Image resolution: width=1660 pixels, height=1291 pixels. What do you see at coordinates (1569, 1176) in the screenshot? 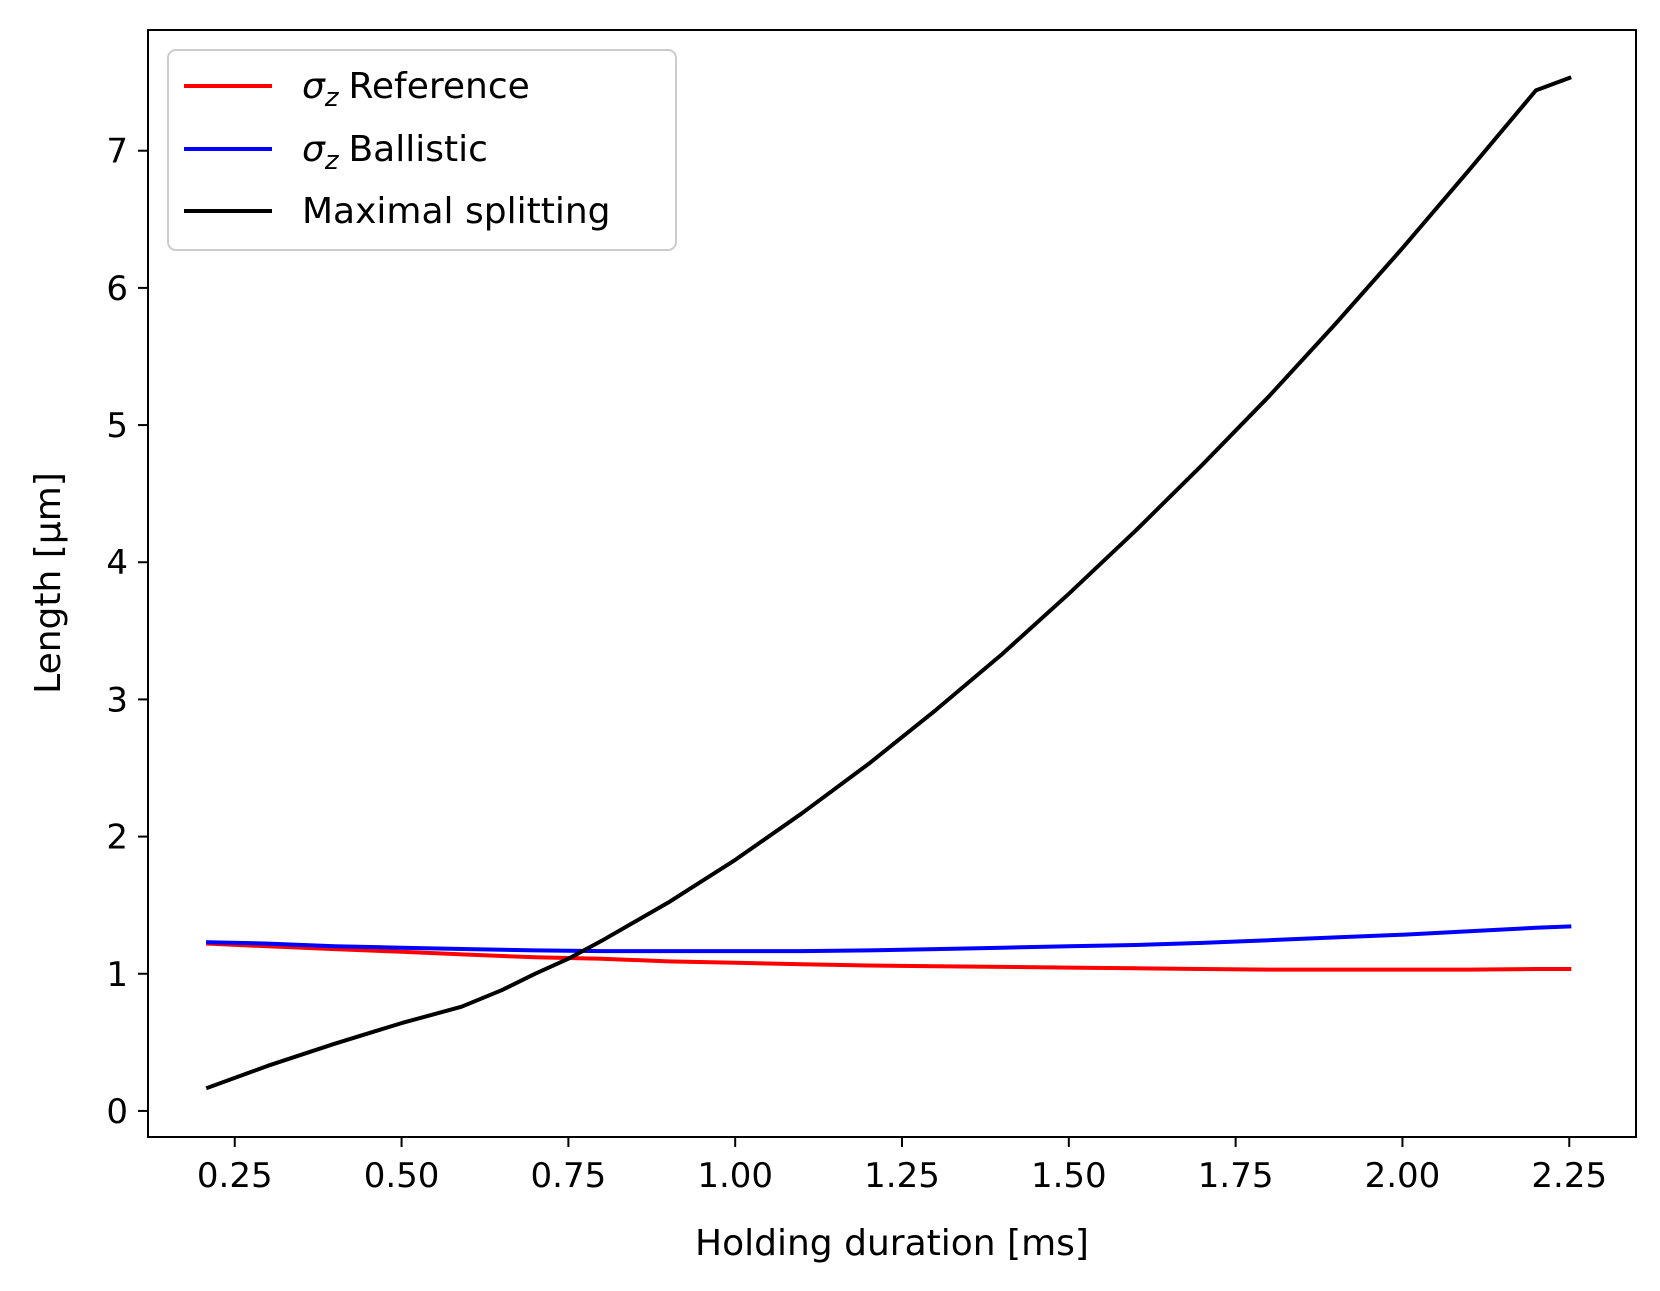
I see `x-tick-label: 2.25` at bounding box center [1569, 1176].